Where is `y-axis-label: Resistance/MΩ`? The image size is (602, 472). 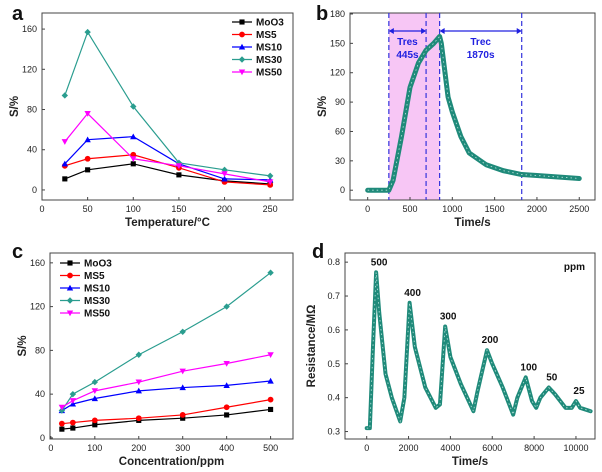
y-axis-label: Resistance/MΩ is located at coordinates (312, 346).